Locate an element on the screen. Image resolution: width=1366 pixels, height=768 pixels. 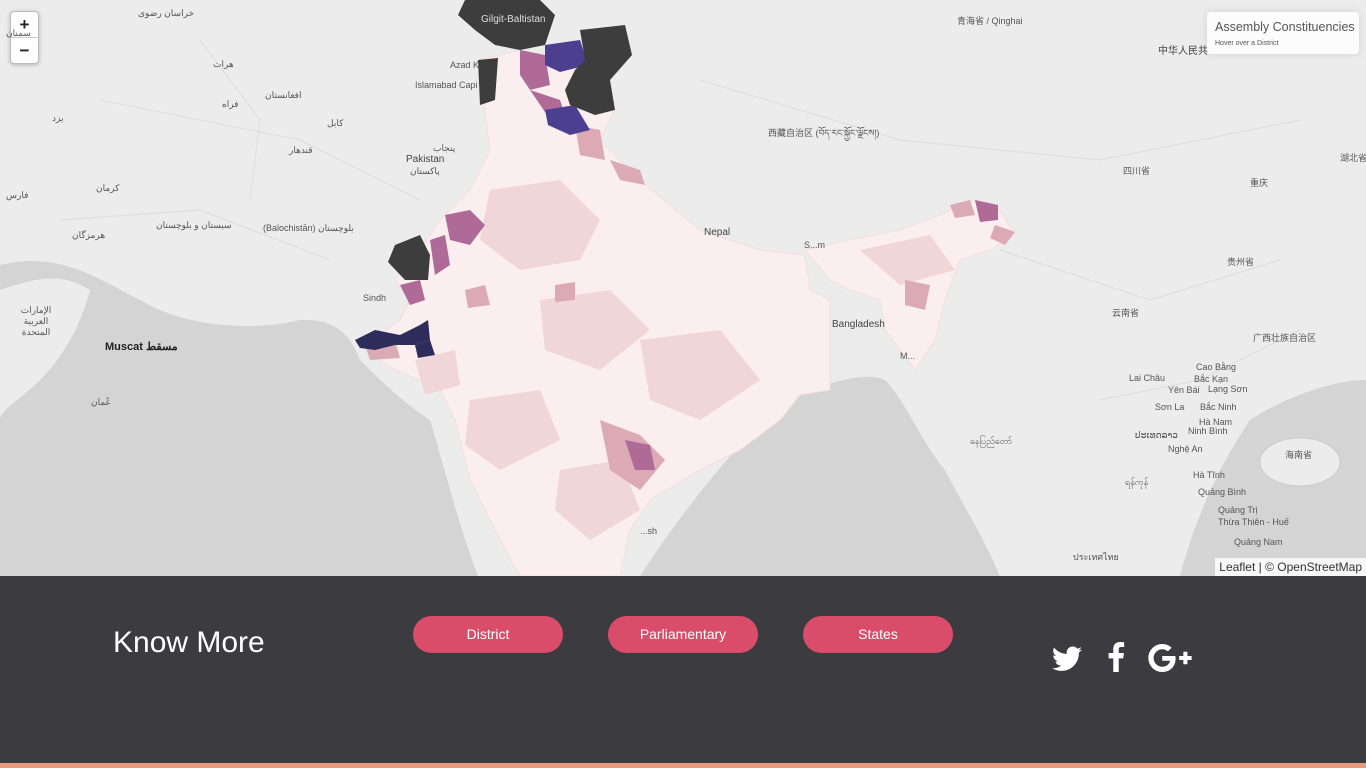
place-label: Bắc Ninh is located at coordinates (1218, 407).